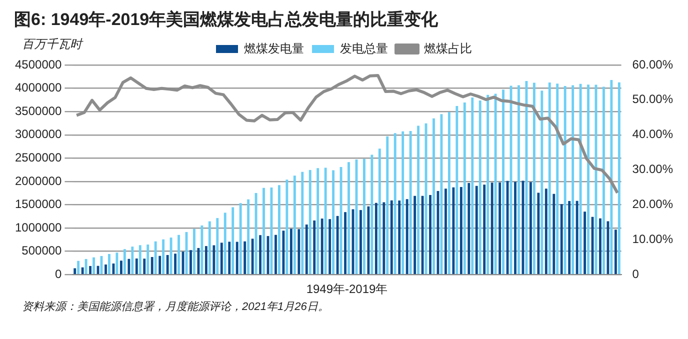 This screenshot has height=339, width=688. What do you see at coordinates (38, 204) in the screenshot?
I see `y-tick-label: 1500000` at bounding box center [38, 204].